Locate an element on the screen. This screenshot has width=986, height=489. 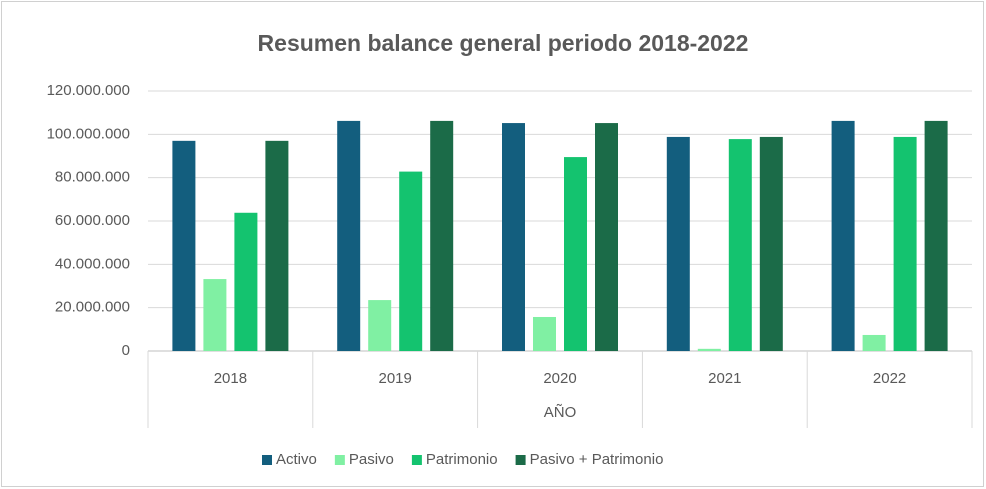
y-tick-label: 80.000.000 is located at coordinates (92, 177).